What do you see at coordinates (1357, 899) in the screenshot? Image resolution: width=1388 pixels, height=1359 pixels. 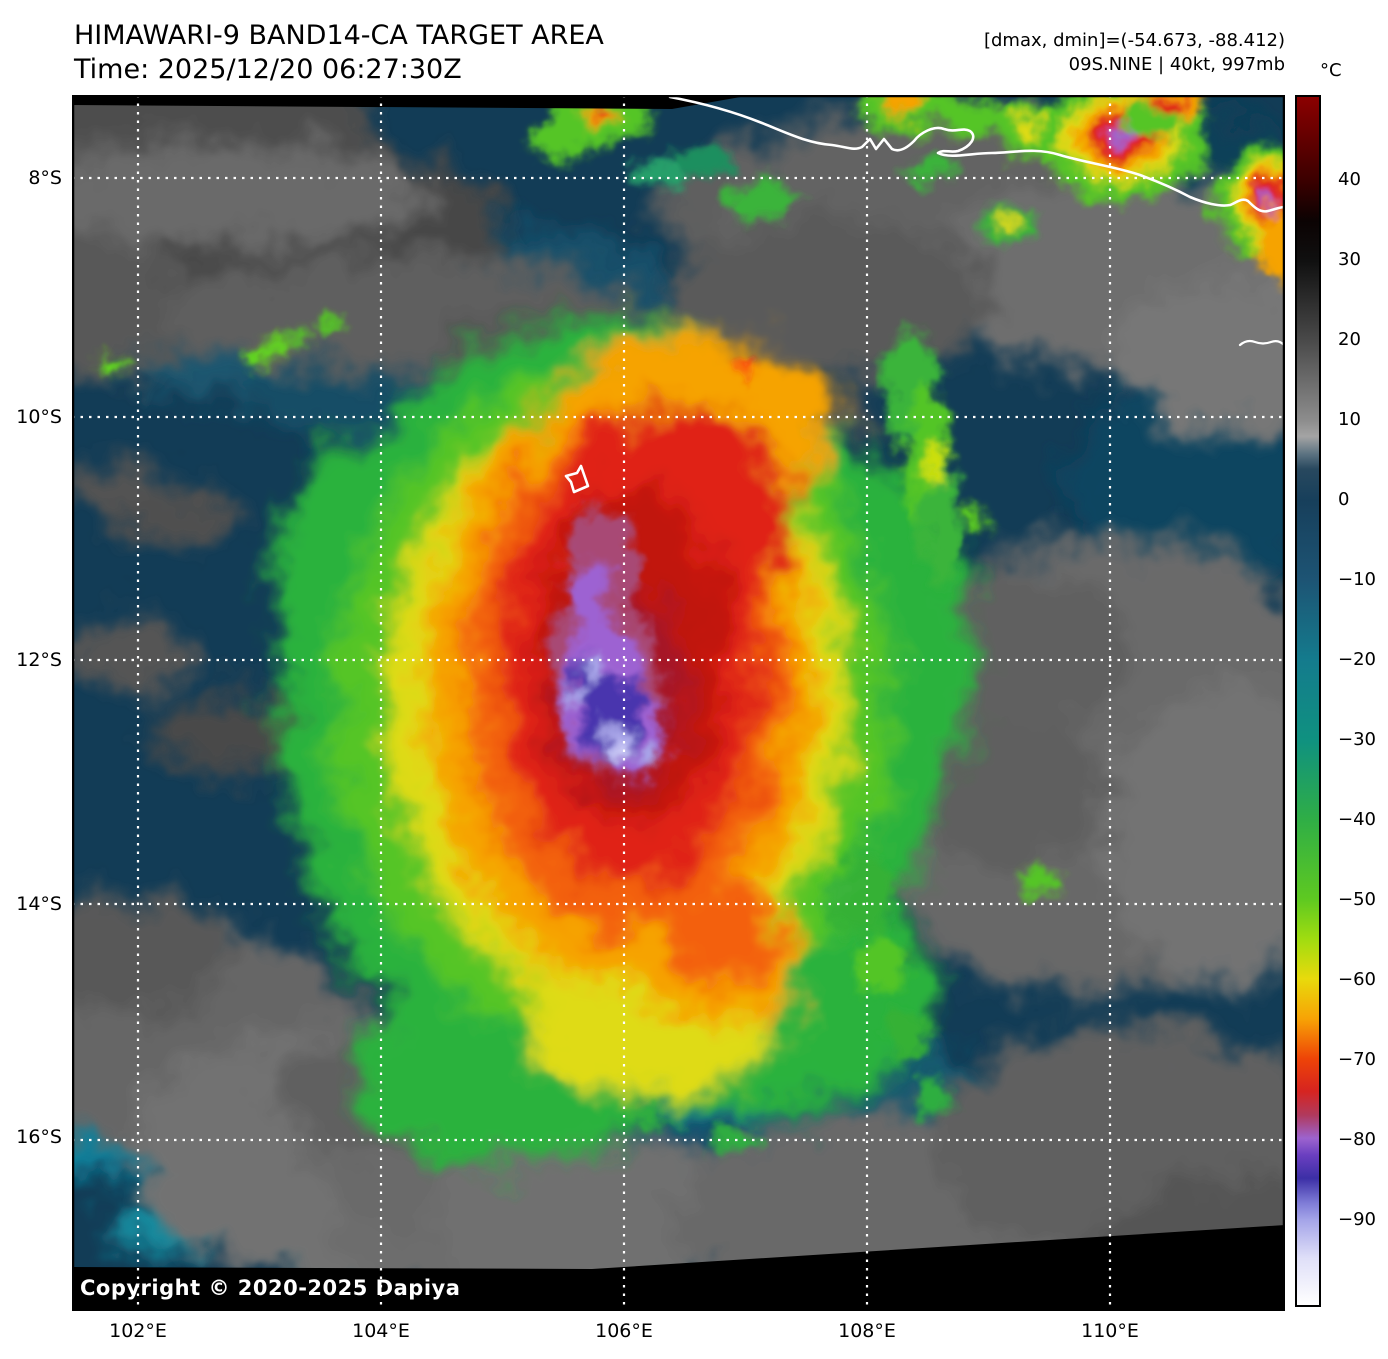 I see `colorbar-tick: −50` at bounding box center [1357, 899].